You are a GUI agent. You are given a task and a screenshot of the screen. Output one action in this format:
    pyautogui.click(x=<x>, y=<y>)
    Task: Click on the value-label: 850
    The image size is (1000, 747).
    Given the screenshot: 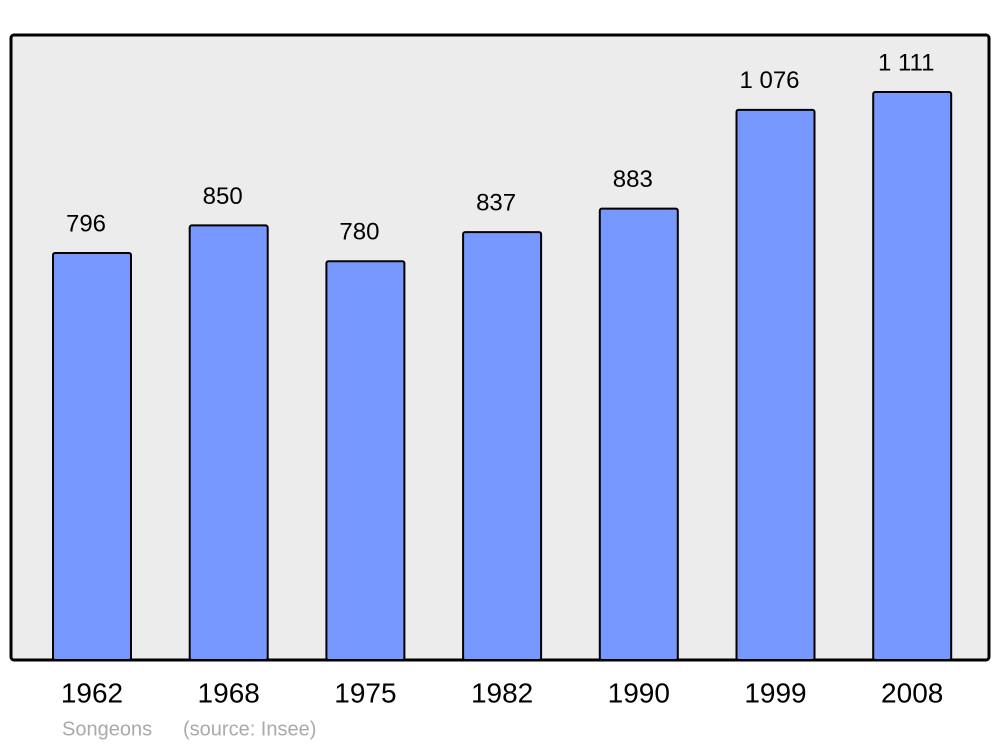 What is the action you would take?
    pyautogui.click(x=223, y=196)
    